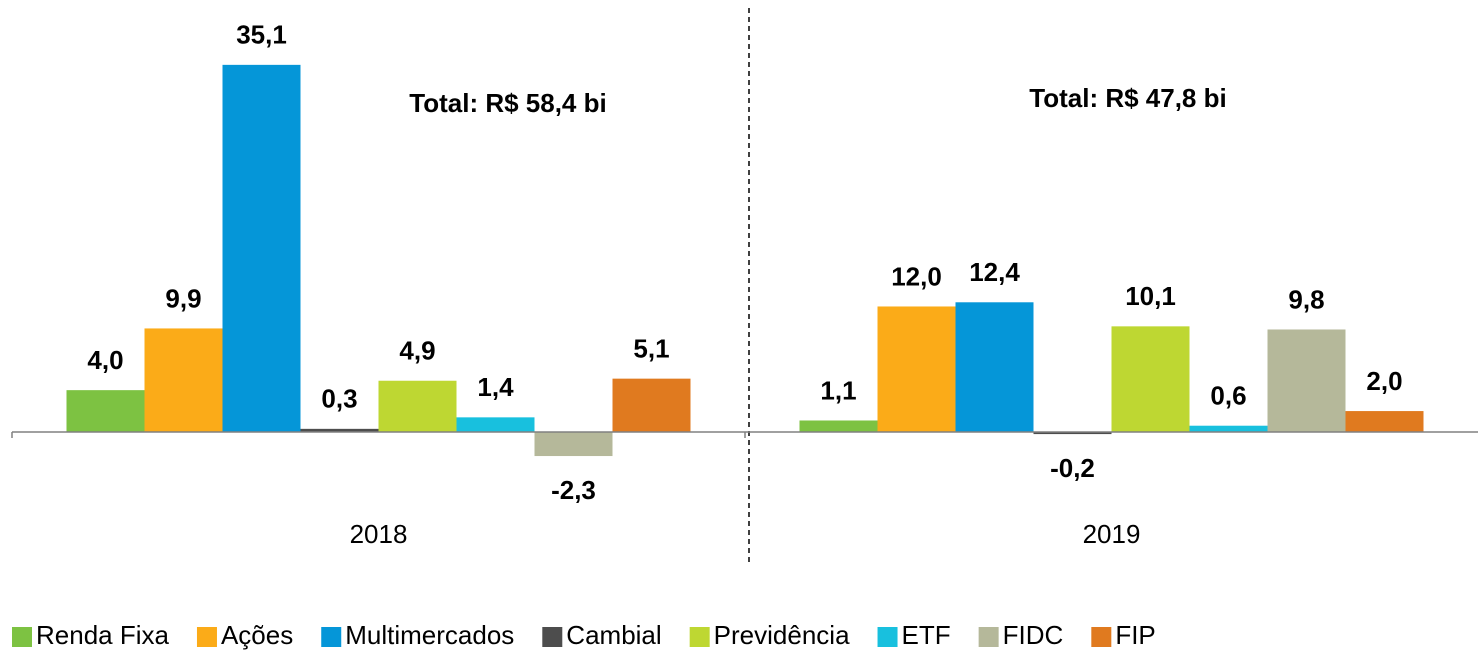 The image size is (1478, 660). What do you see at coordinates (417, 351) in the screenshot?
I see `value-label: 4,9` at bounding box center [417, 351].